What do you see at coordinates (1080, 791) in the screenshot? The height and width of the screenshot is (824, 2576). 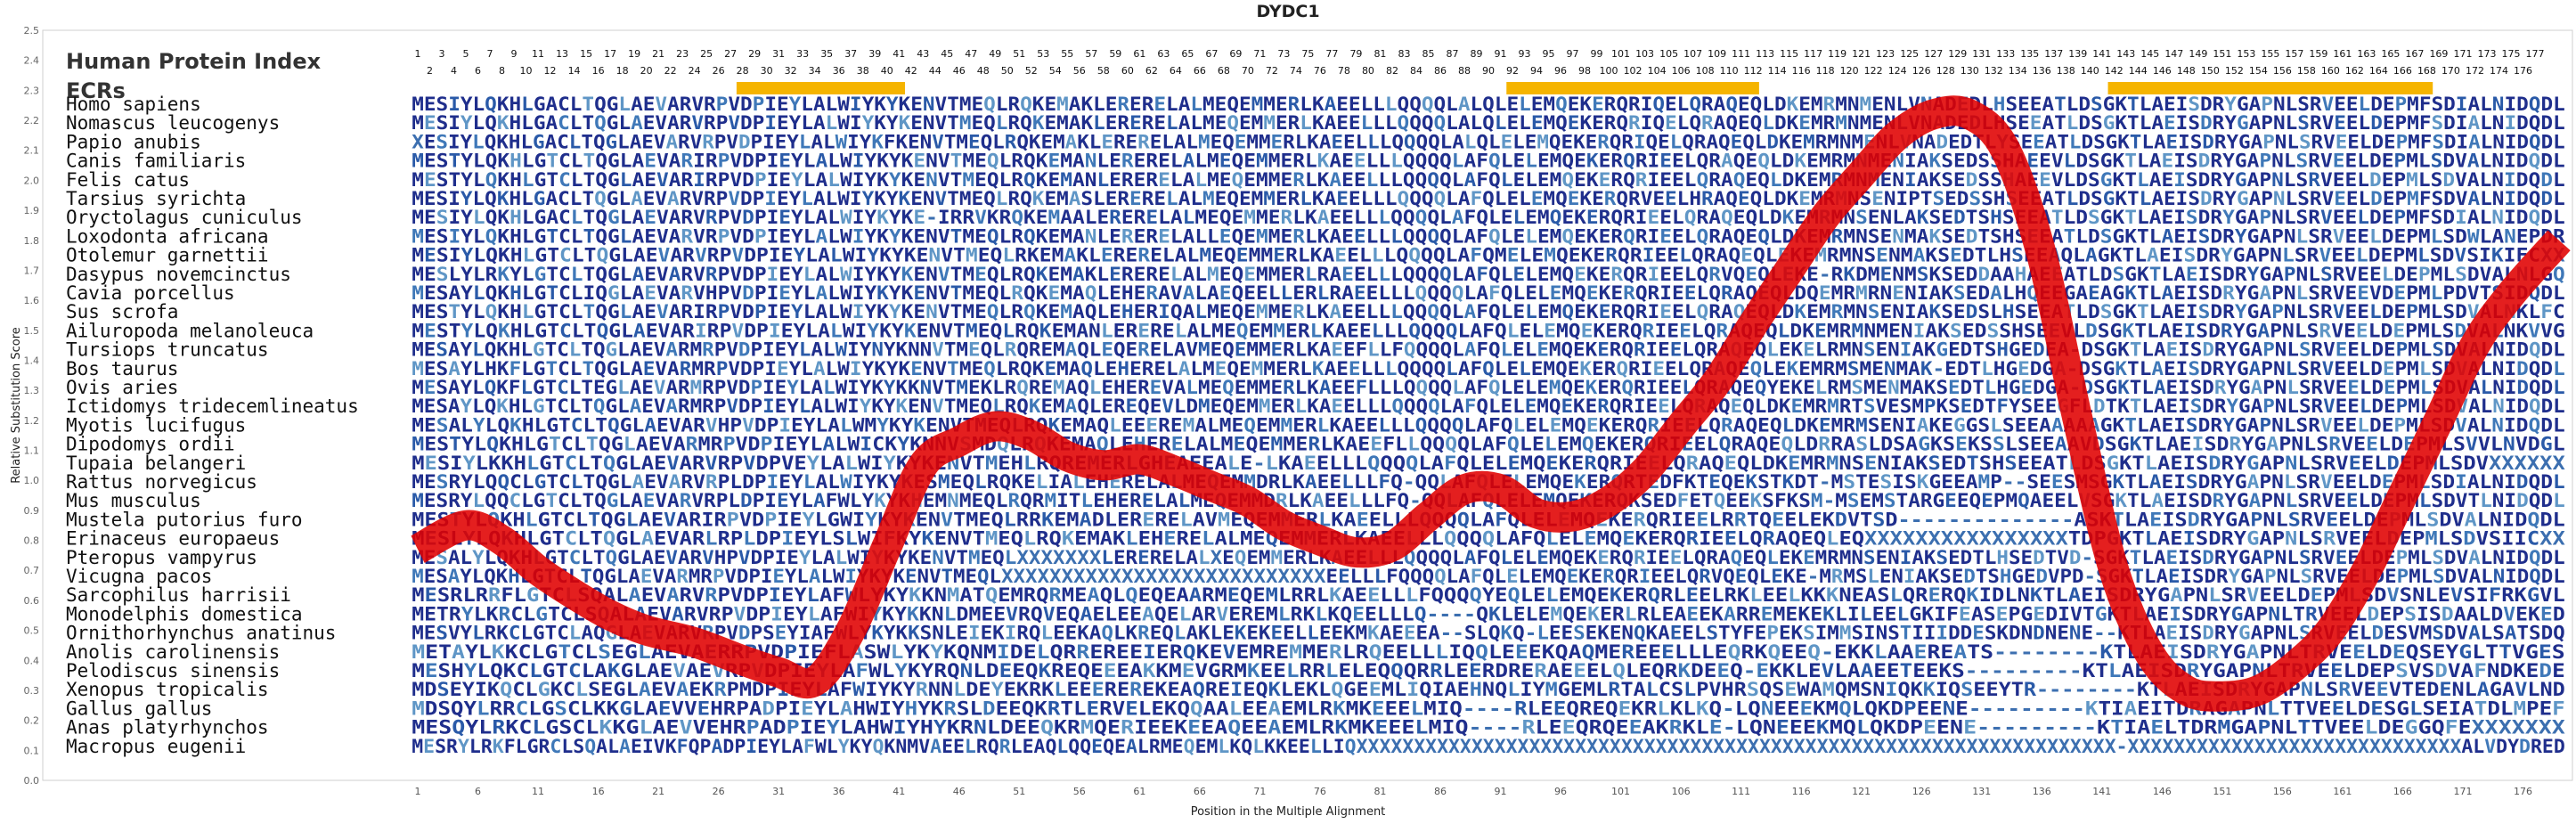 I see `x-tick-label: 56` at bounding box center [1080, 791].